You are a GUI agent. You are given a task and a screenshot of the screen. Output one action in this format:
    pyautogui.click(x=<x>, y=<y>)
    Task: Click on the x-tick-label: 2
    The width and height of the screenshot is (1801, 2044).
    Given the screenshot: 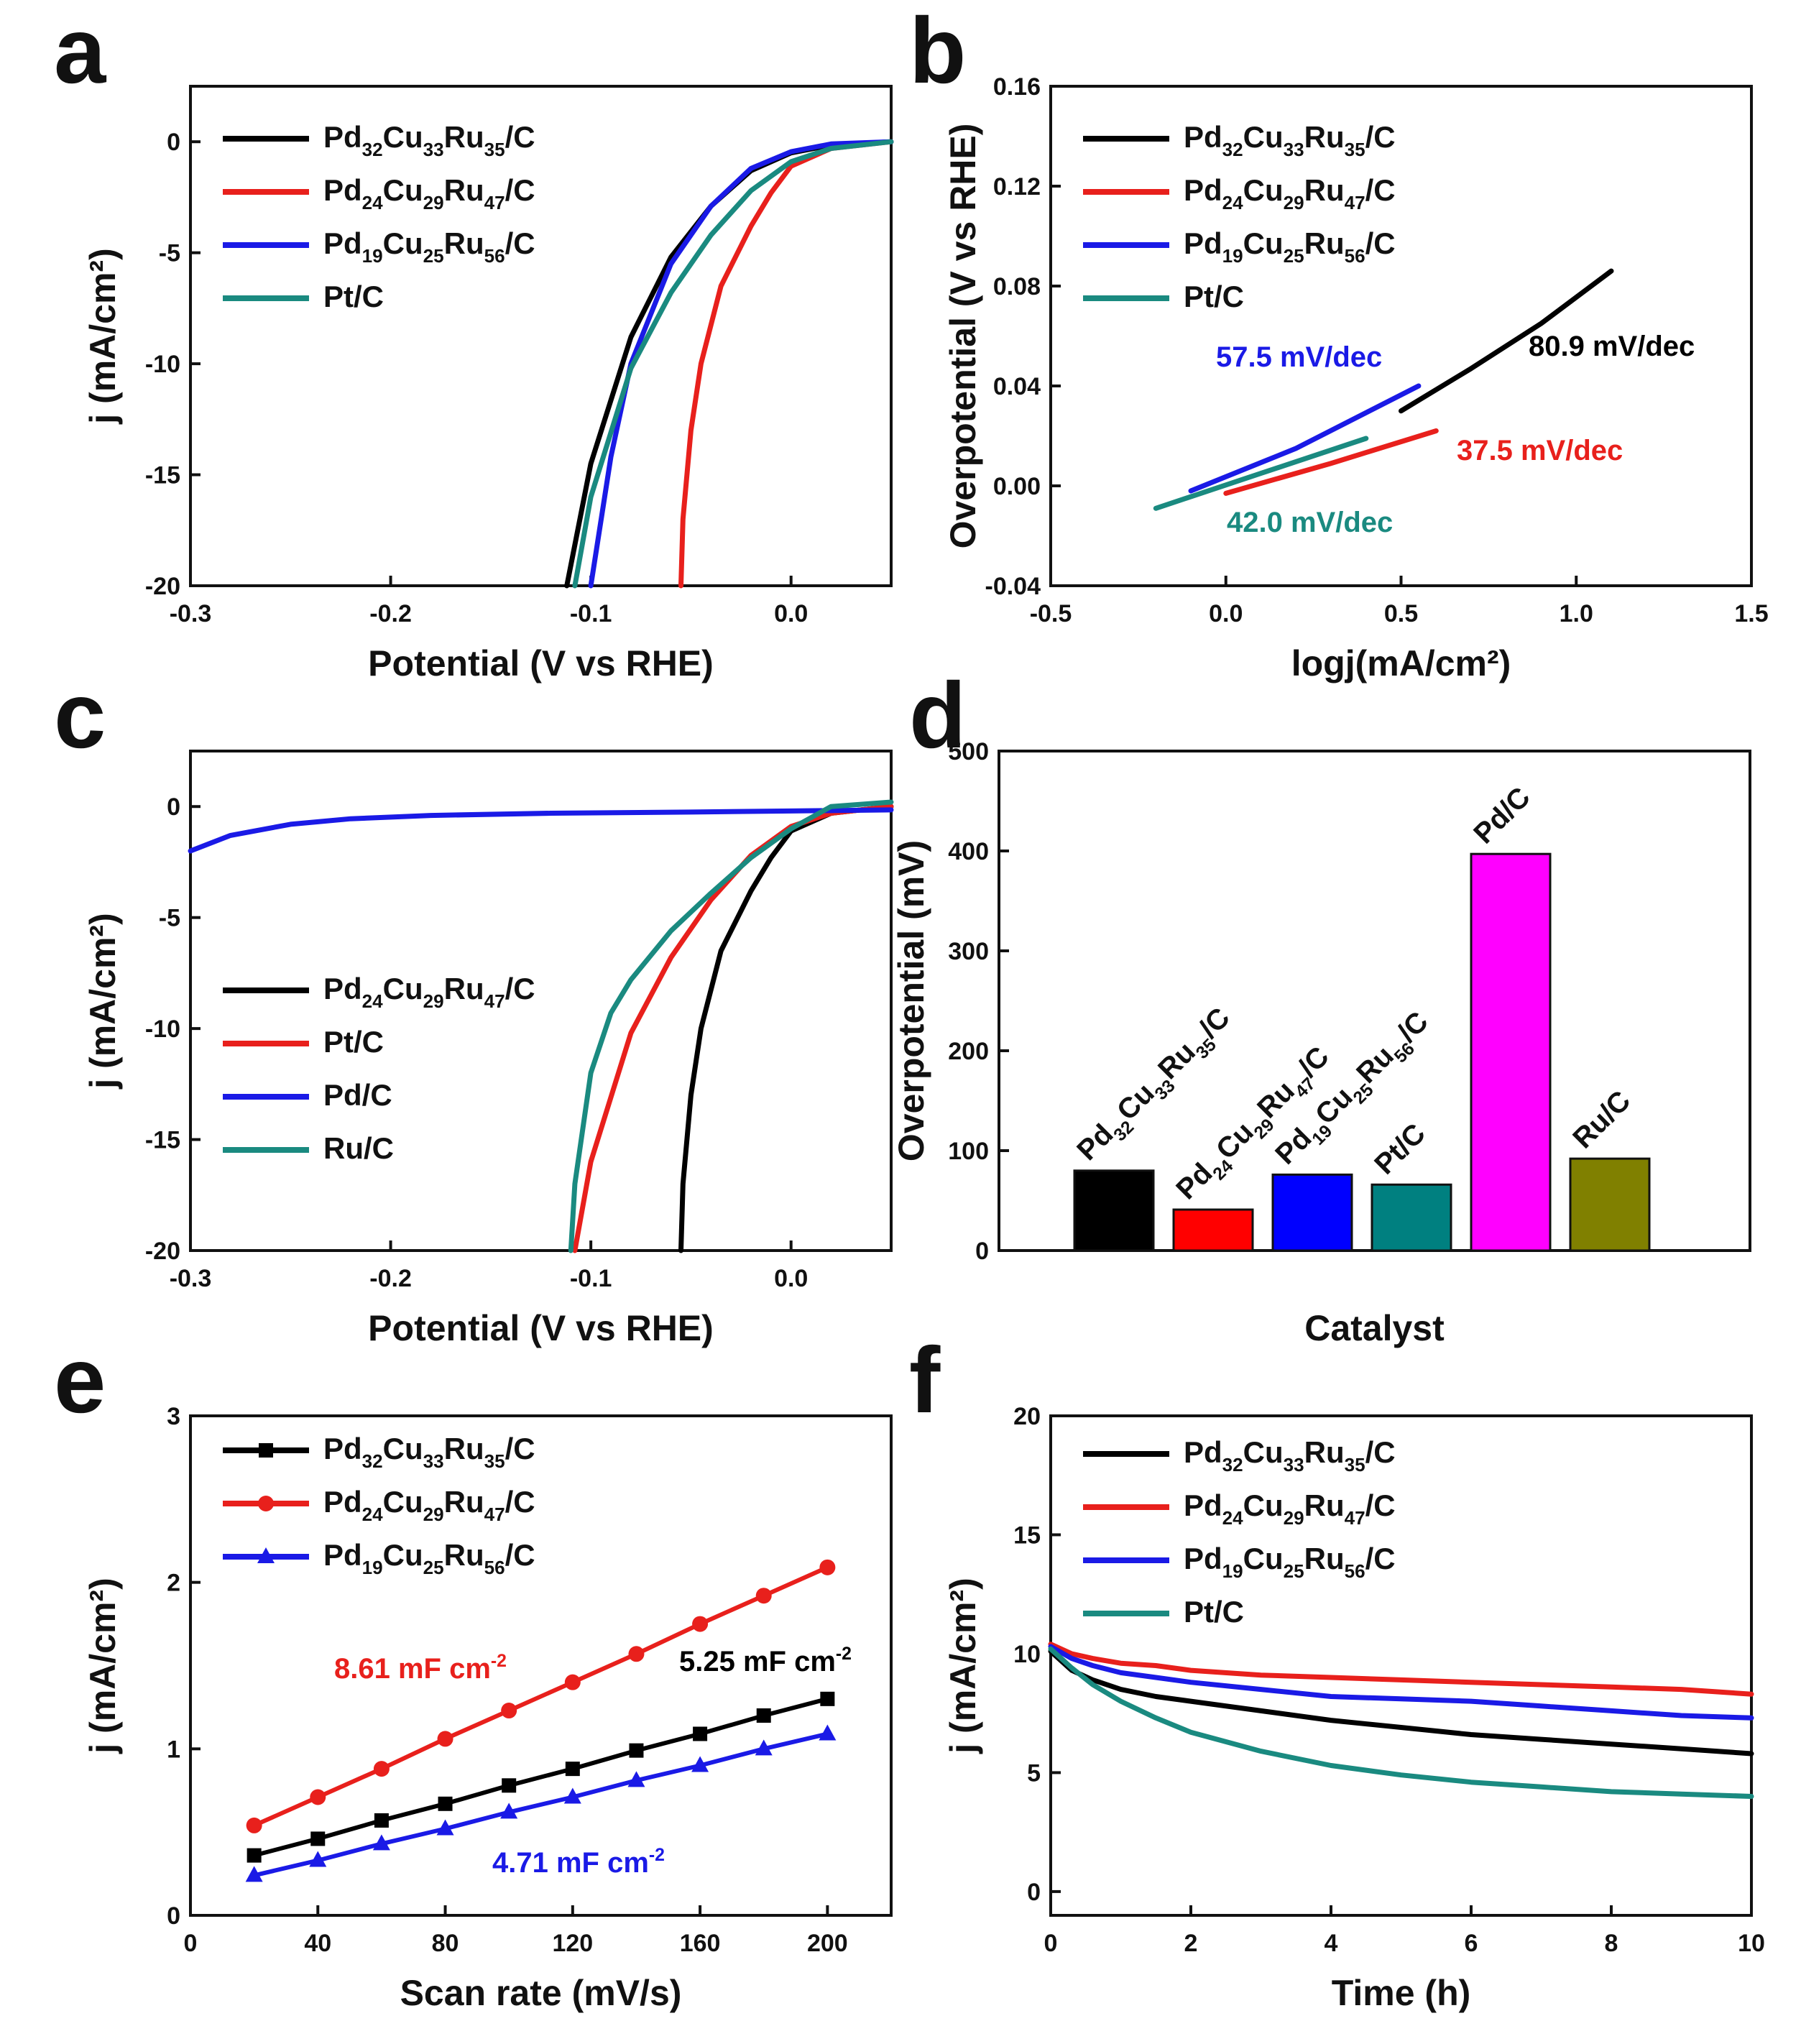 What is the action you would take?
    pyautogui.click(x=1191, y=1943)
    